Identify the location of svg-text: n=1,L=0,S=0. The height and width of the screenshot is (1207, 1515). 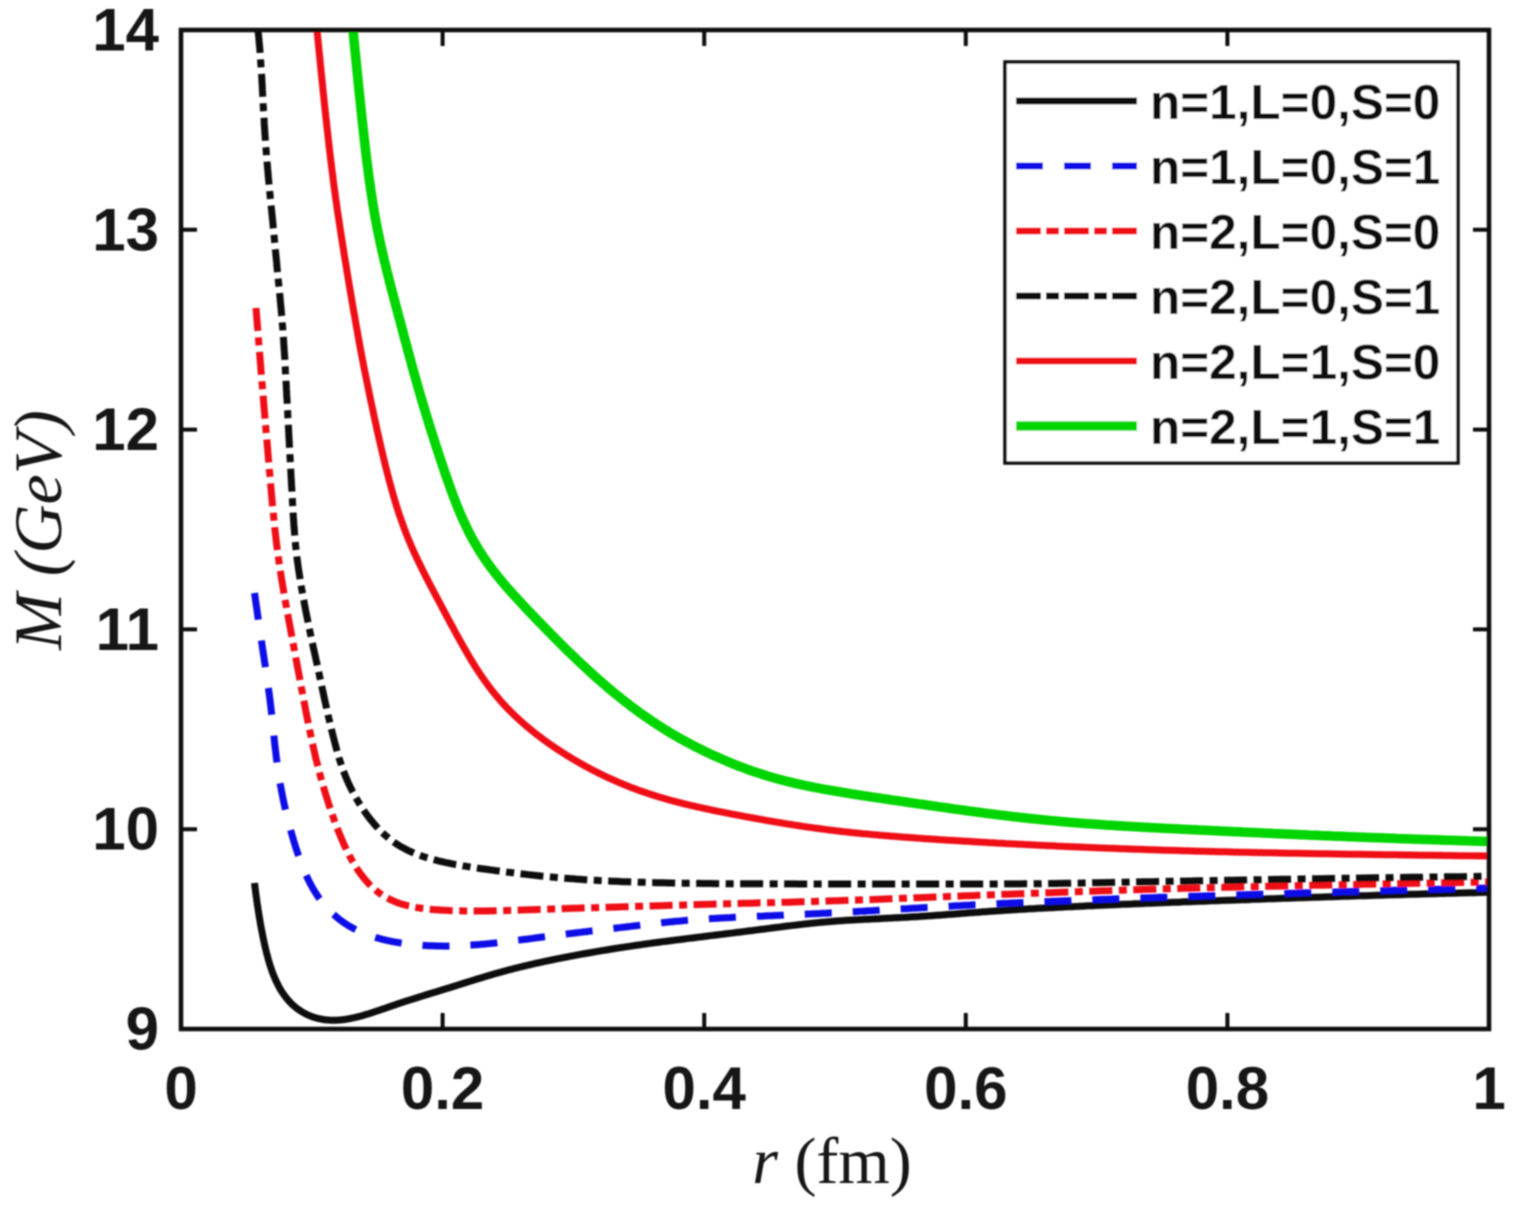
(1295, 102).